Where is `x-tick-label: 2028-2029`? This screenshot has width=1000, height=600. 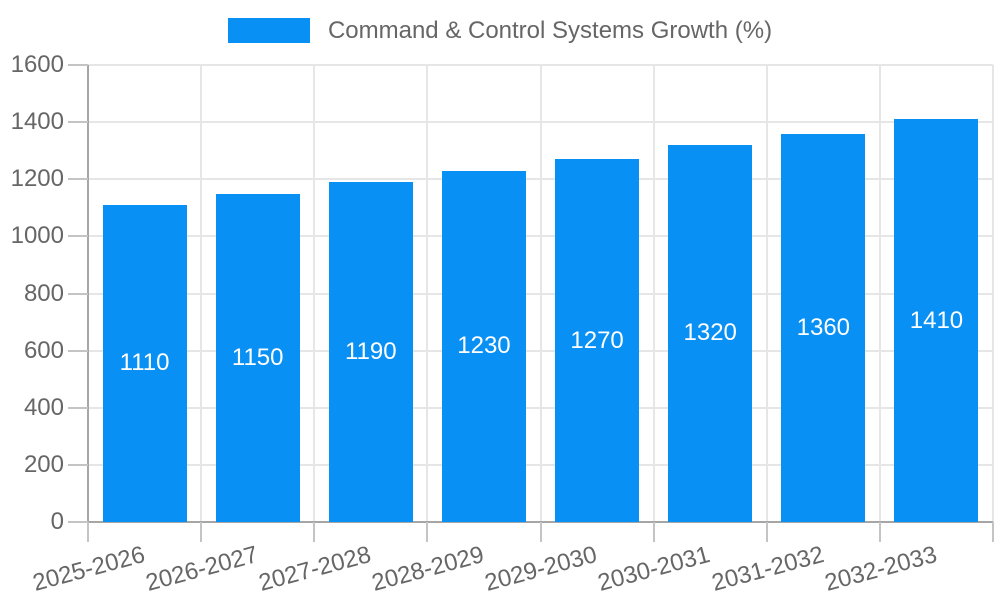
x-tick-label: 2028-2029 is located at coordinates (428, 569).